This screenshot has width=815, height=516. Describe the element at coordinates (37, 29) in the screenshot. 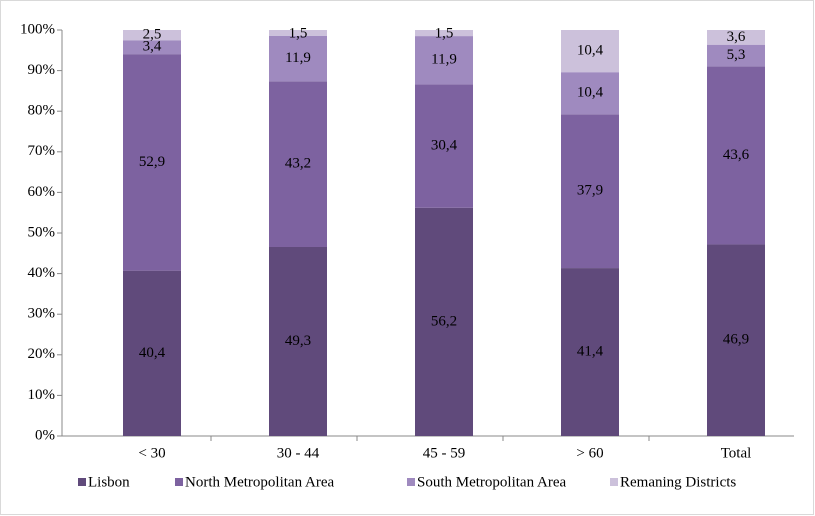

I see `y-tick-label: 100%` at that location.